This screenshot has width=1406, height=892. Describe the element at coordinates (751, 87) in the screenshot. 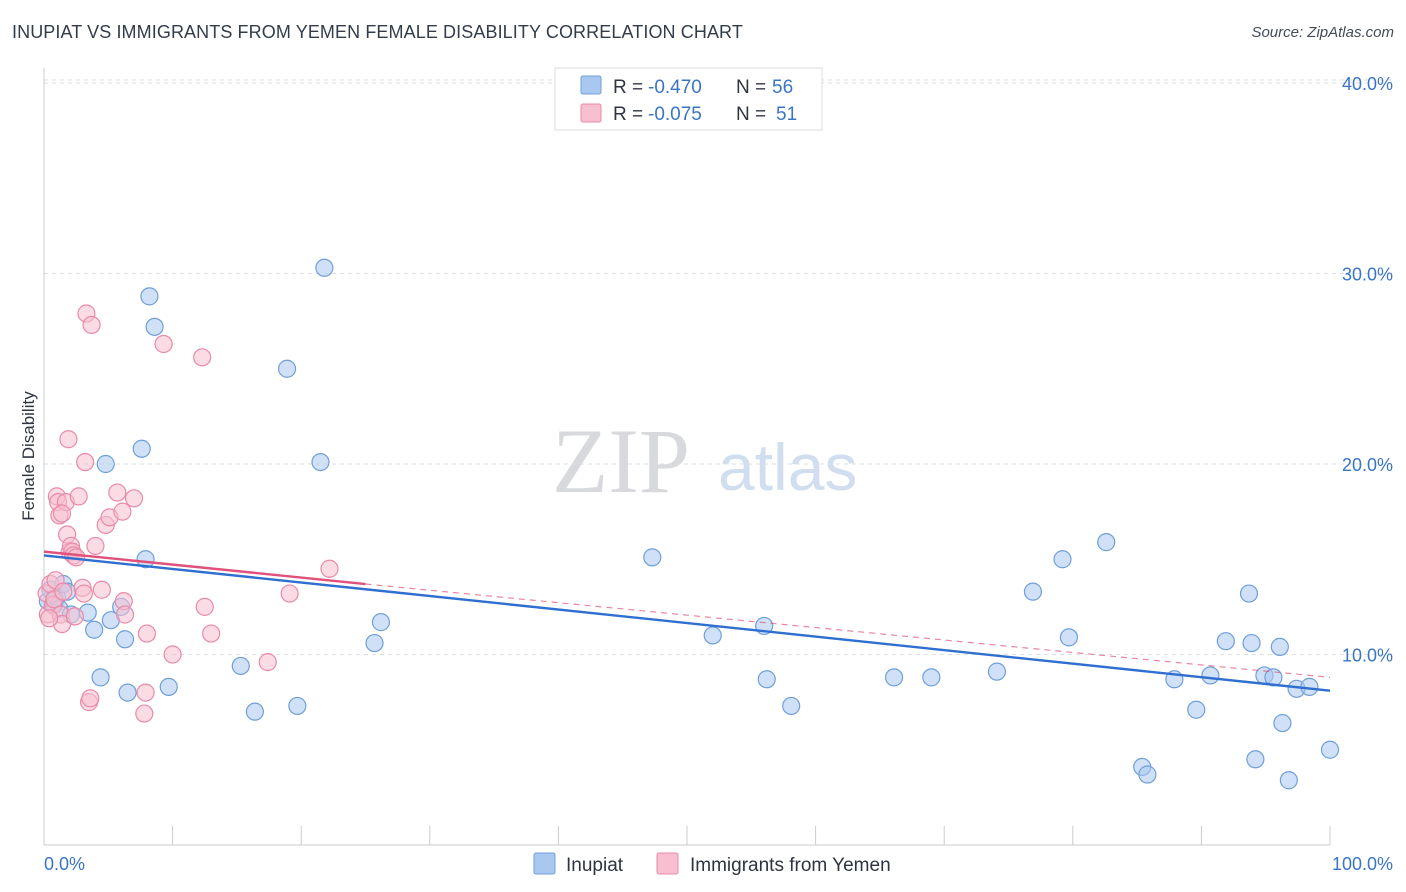

I see `legend-n-label-1: N =` at that location.